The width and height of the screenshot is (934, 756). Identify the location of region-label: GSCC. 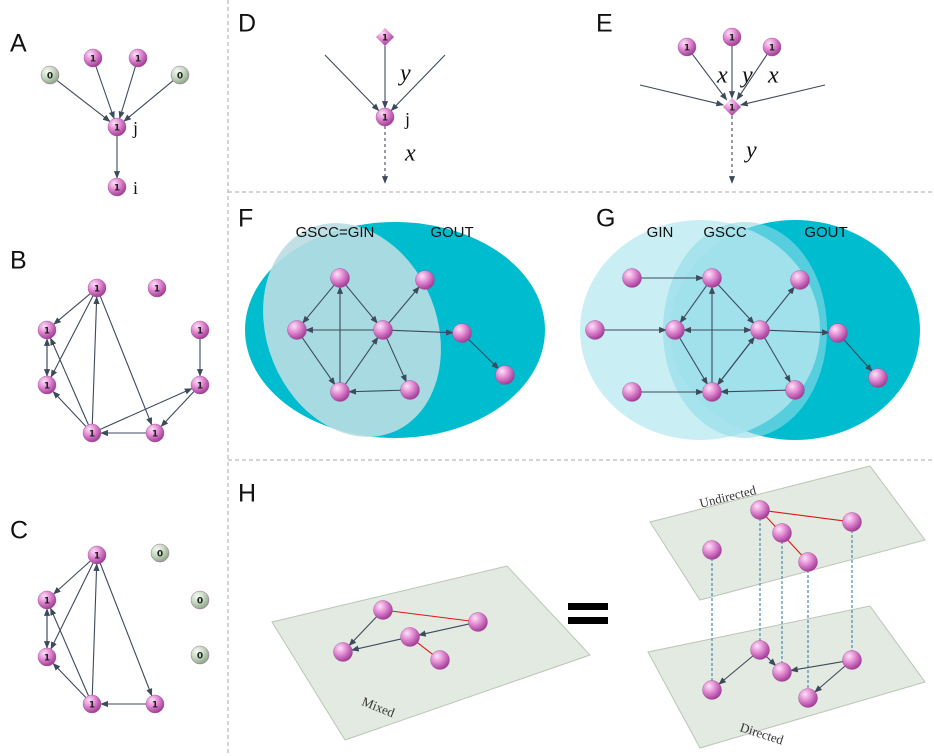
(725, 232).